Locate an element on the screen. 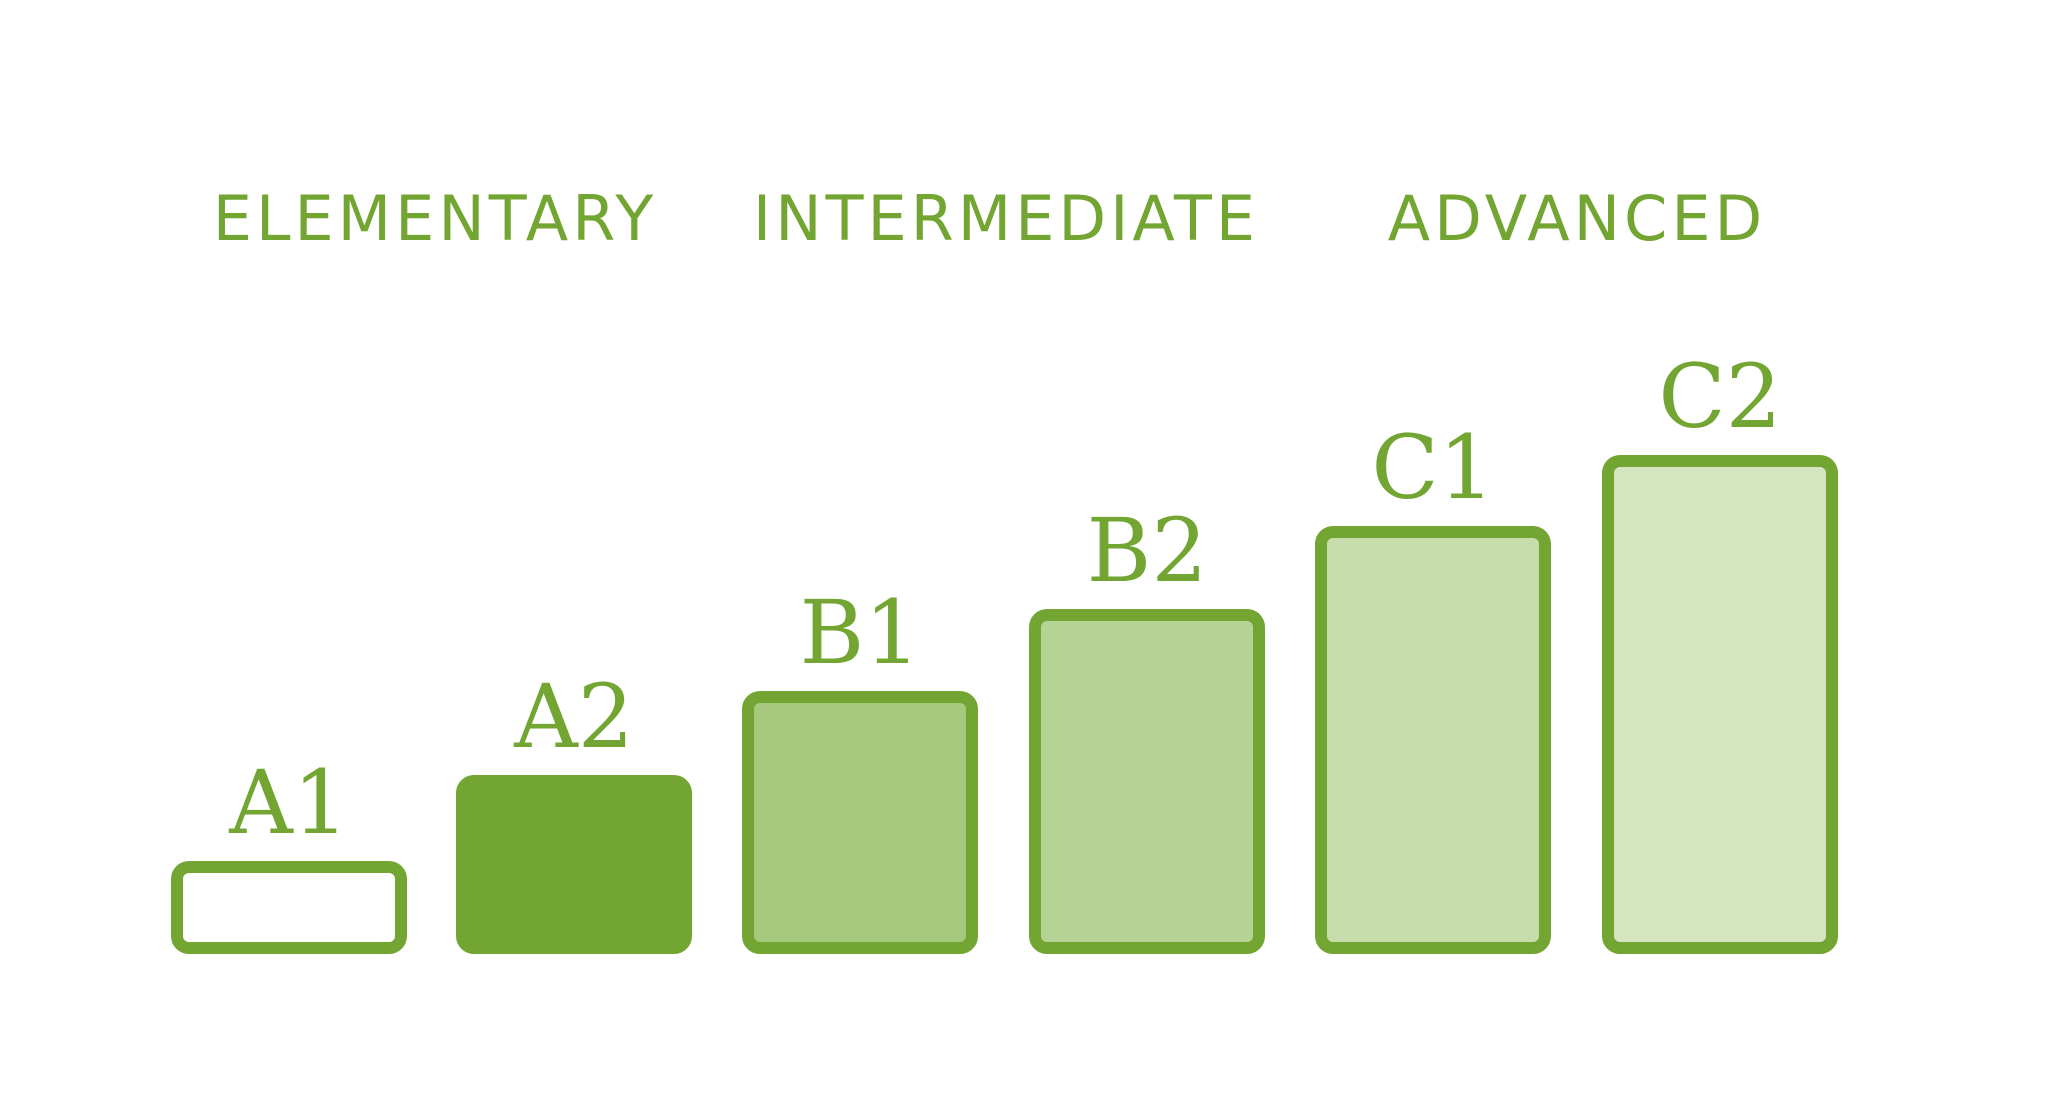 The width and height of the screenshot is (2048, 1093). group-label: INTERMEDIATE is located at coordinates (1006, 218).